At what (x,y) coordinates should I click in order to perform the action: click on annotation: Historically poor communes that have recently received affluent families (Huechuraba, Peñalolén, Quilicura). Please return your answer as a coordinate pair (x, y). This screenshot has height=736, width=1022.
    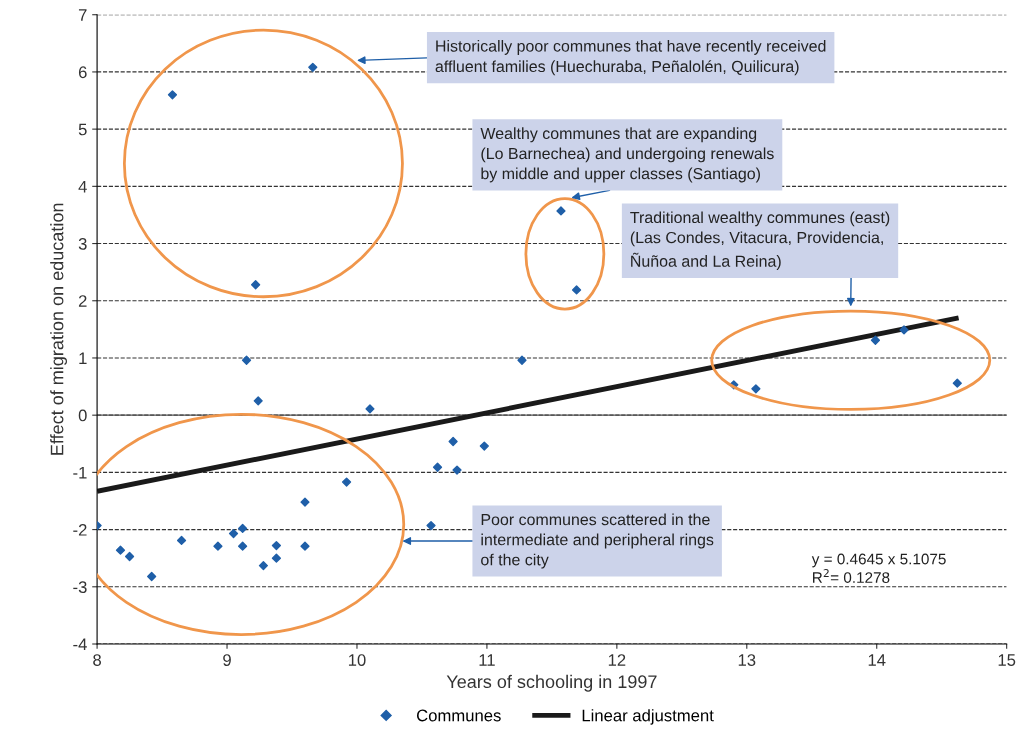
    Looking at the image, I should click on (630, 58).